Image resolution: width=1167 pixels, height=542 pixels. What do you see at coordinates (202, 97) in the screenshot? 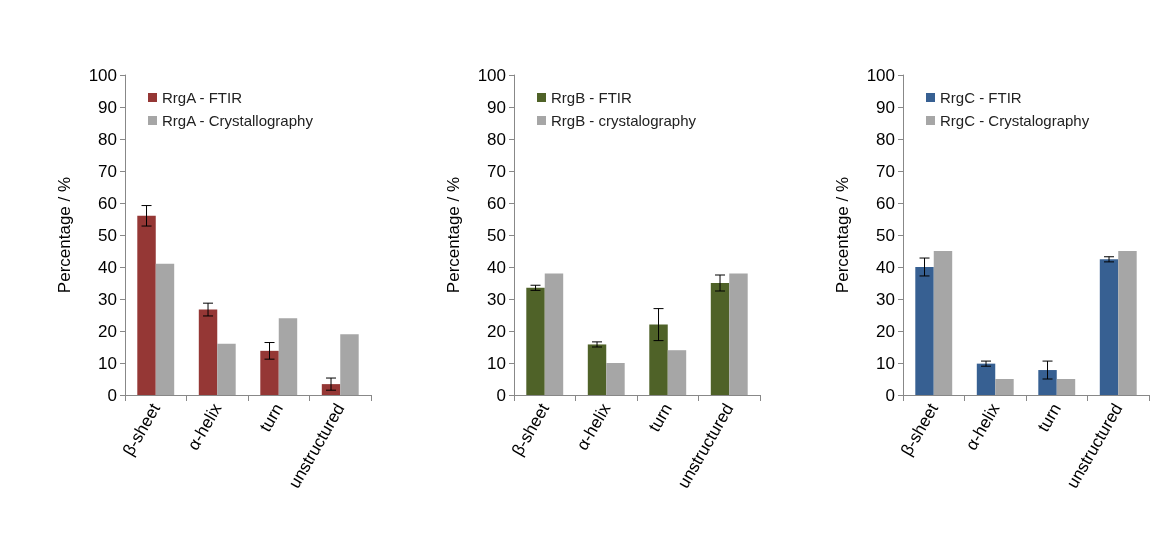
I see `legend-label: RrgA - FTIR` at bounding box center [202, 97].